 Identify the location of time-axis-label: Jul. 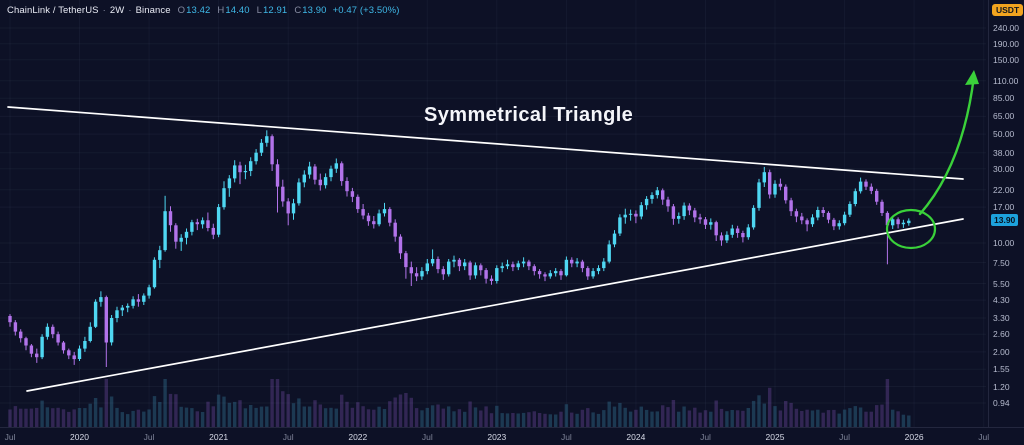
(10, 437).